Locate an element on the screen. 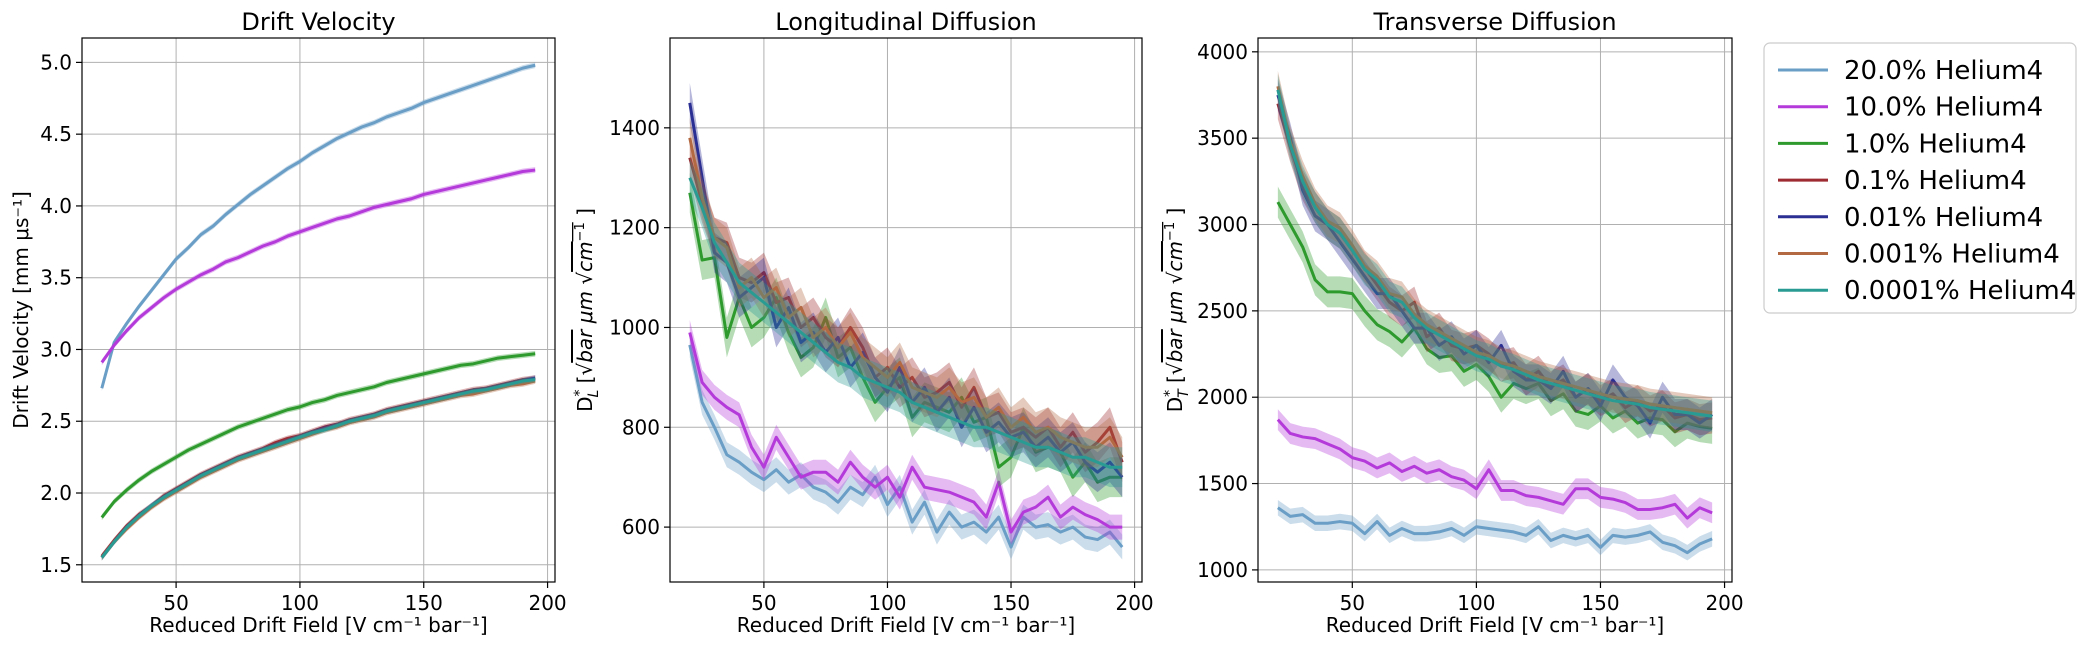 The width and height of the screenshot is (2088, 648). series-0-0001-Helium4 is located at coordinates (1494, 253).